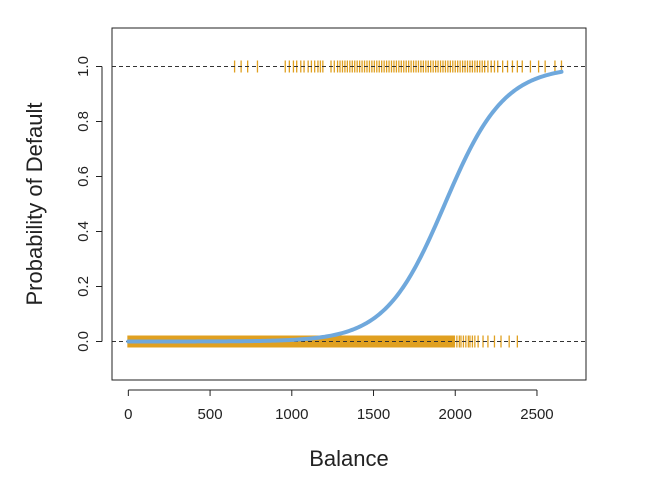 Image resolution: width=645 pixels, height=486 pixels. I want to click on y-axis: 0.0 0.2 0.4 0.6 0.8 1.0, so click(89, 204).